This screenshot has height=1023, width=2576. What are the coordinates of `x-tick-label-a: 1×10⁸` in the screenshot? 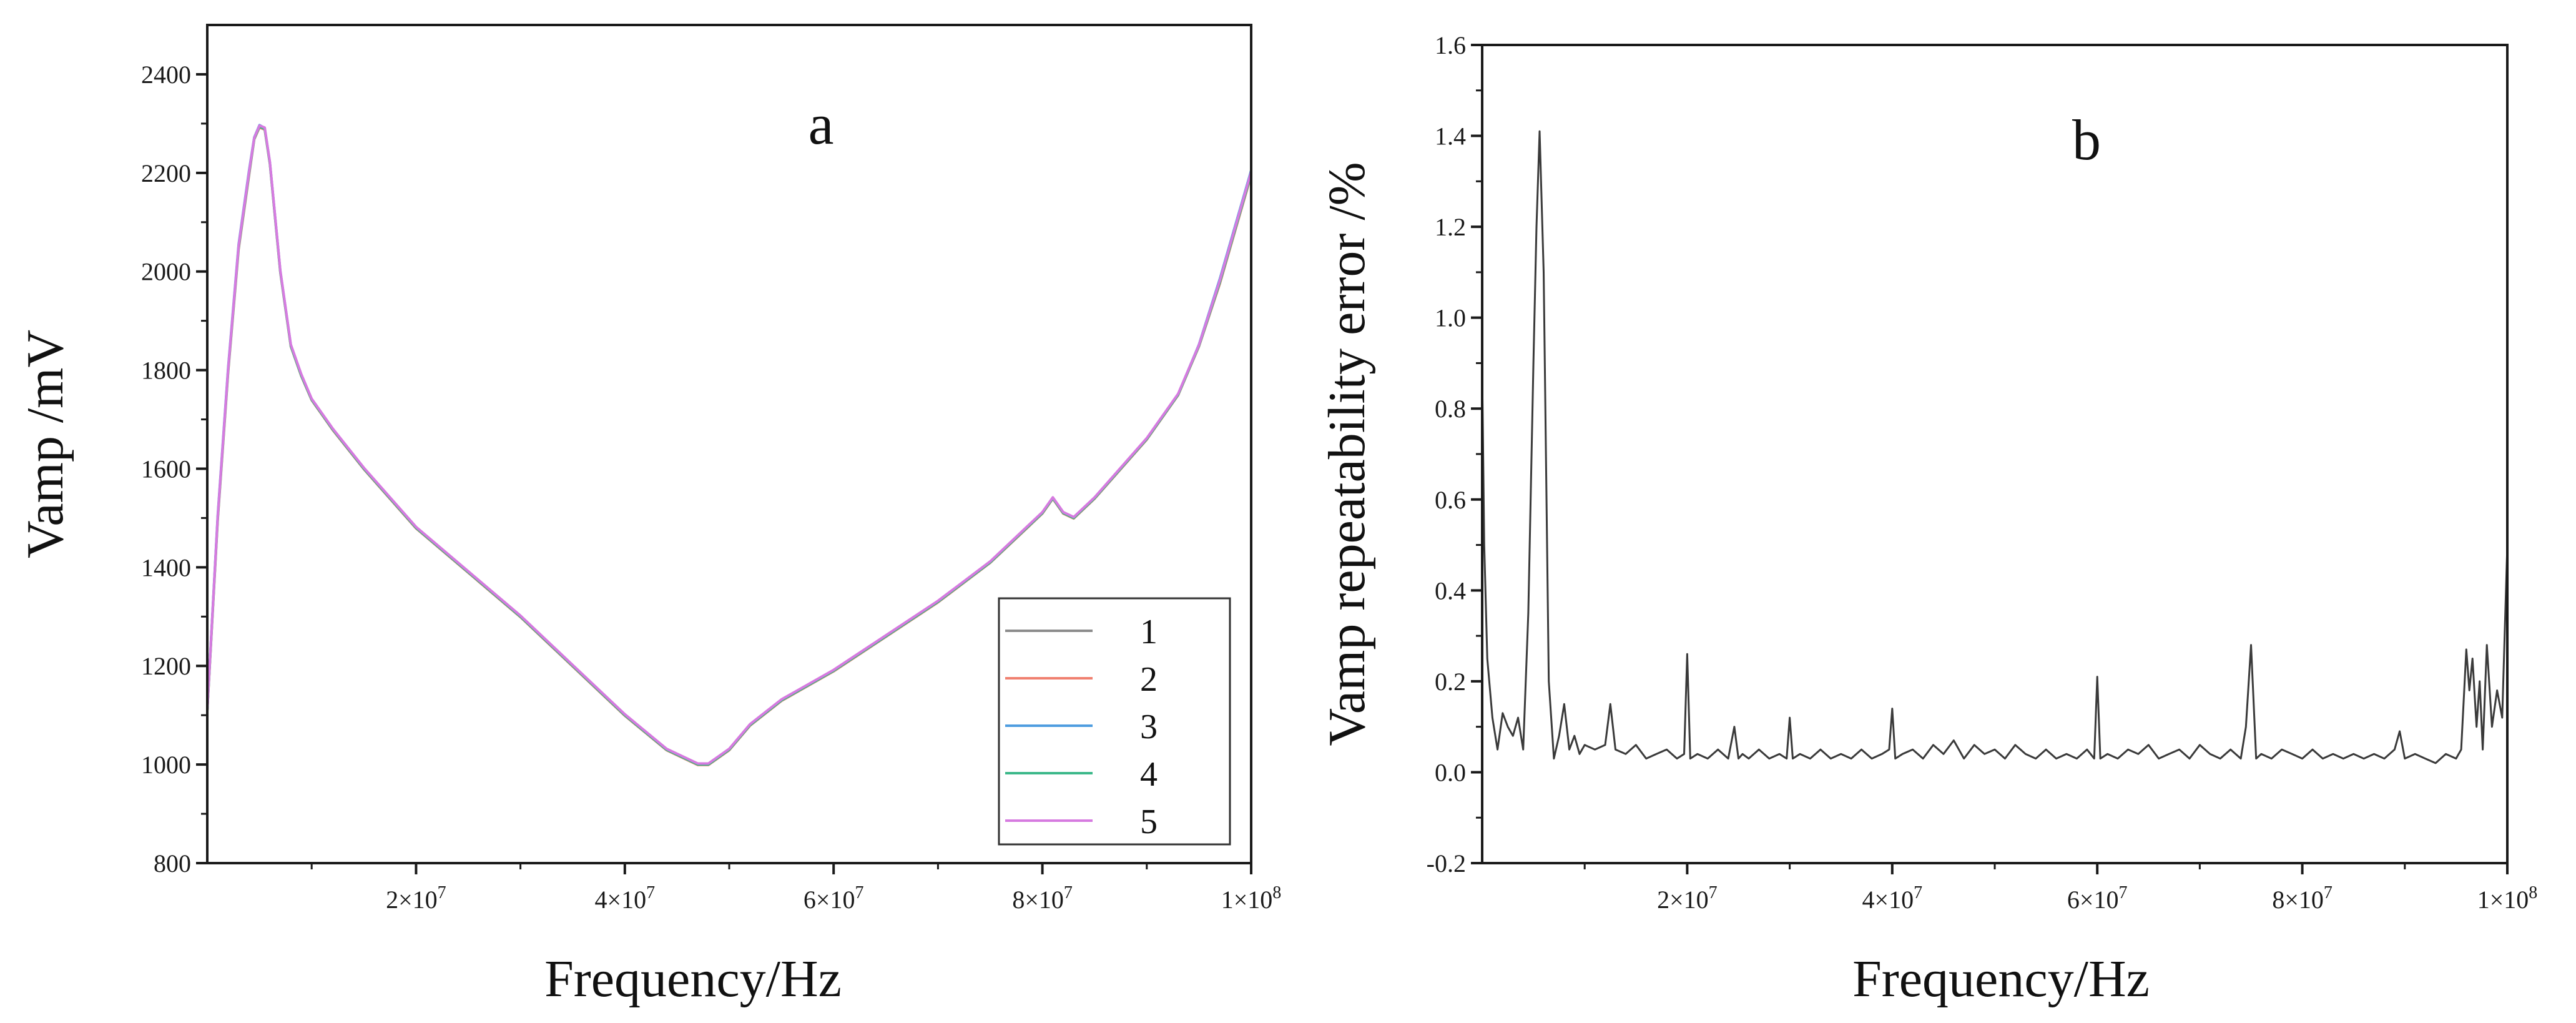 It's located at (1251, 898).